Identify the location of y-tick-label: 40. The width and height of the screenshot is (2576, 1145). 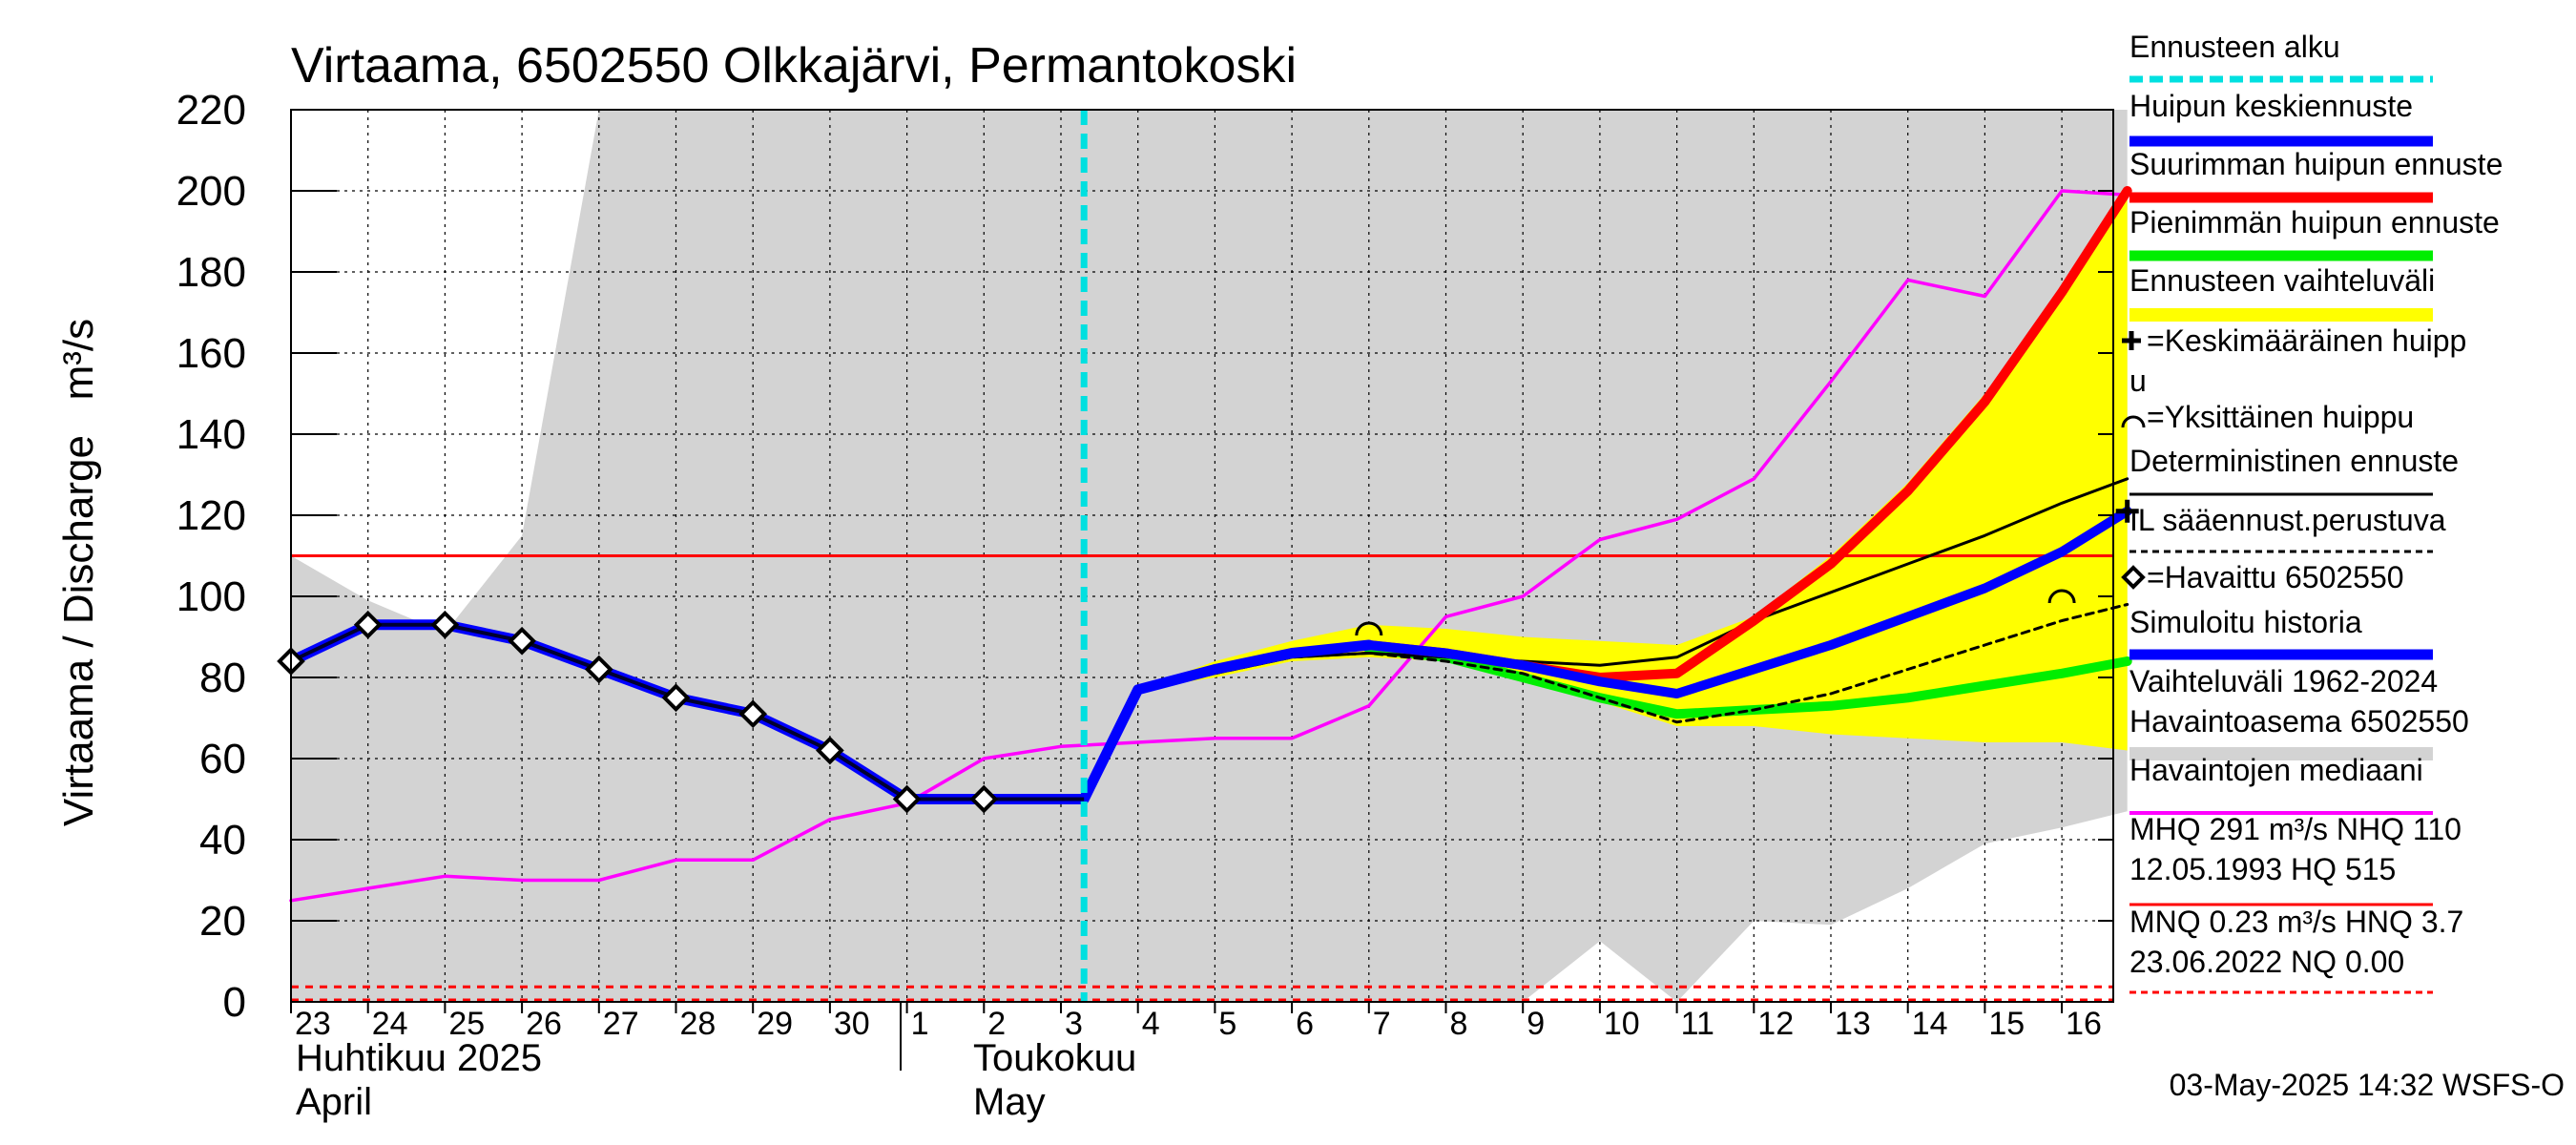
(222, 840).